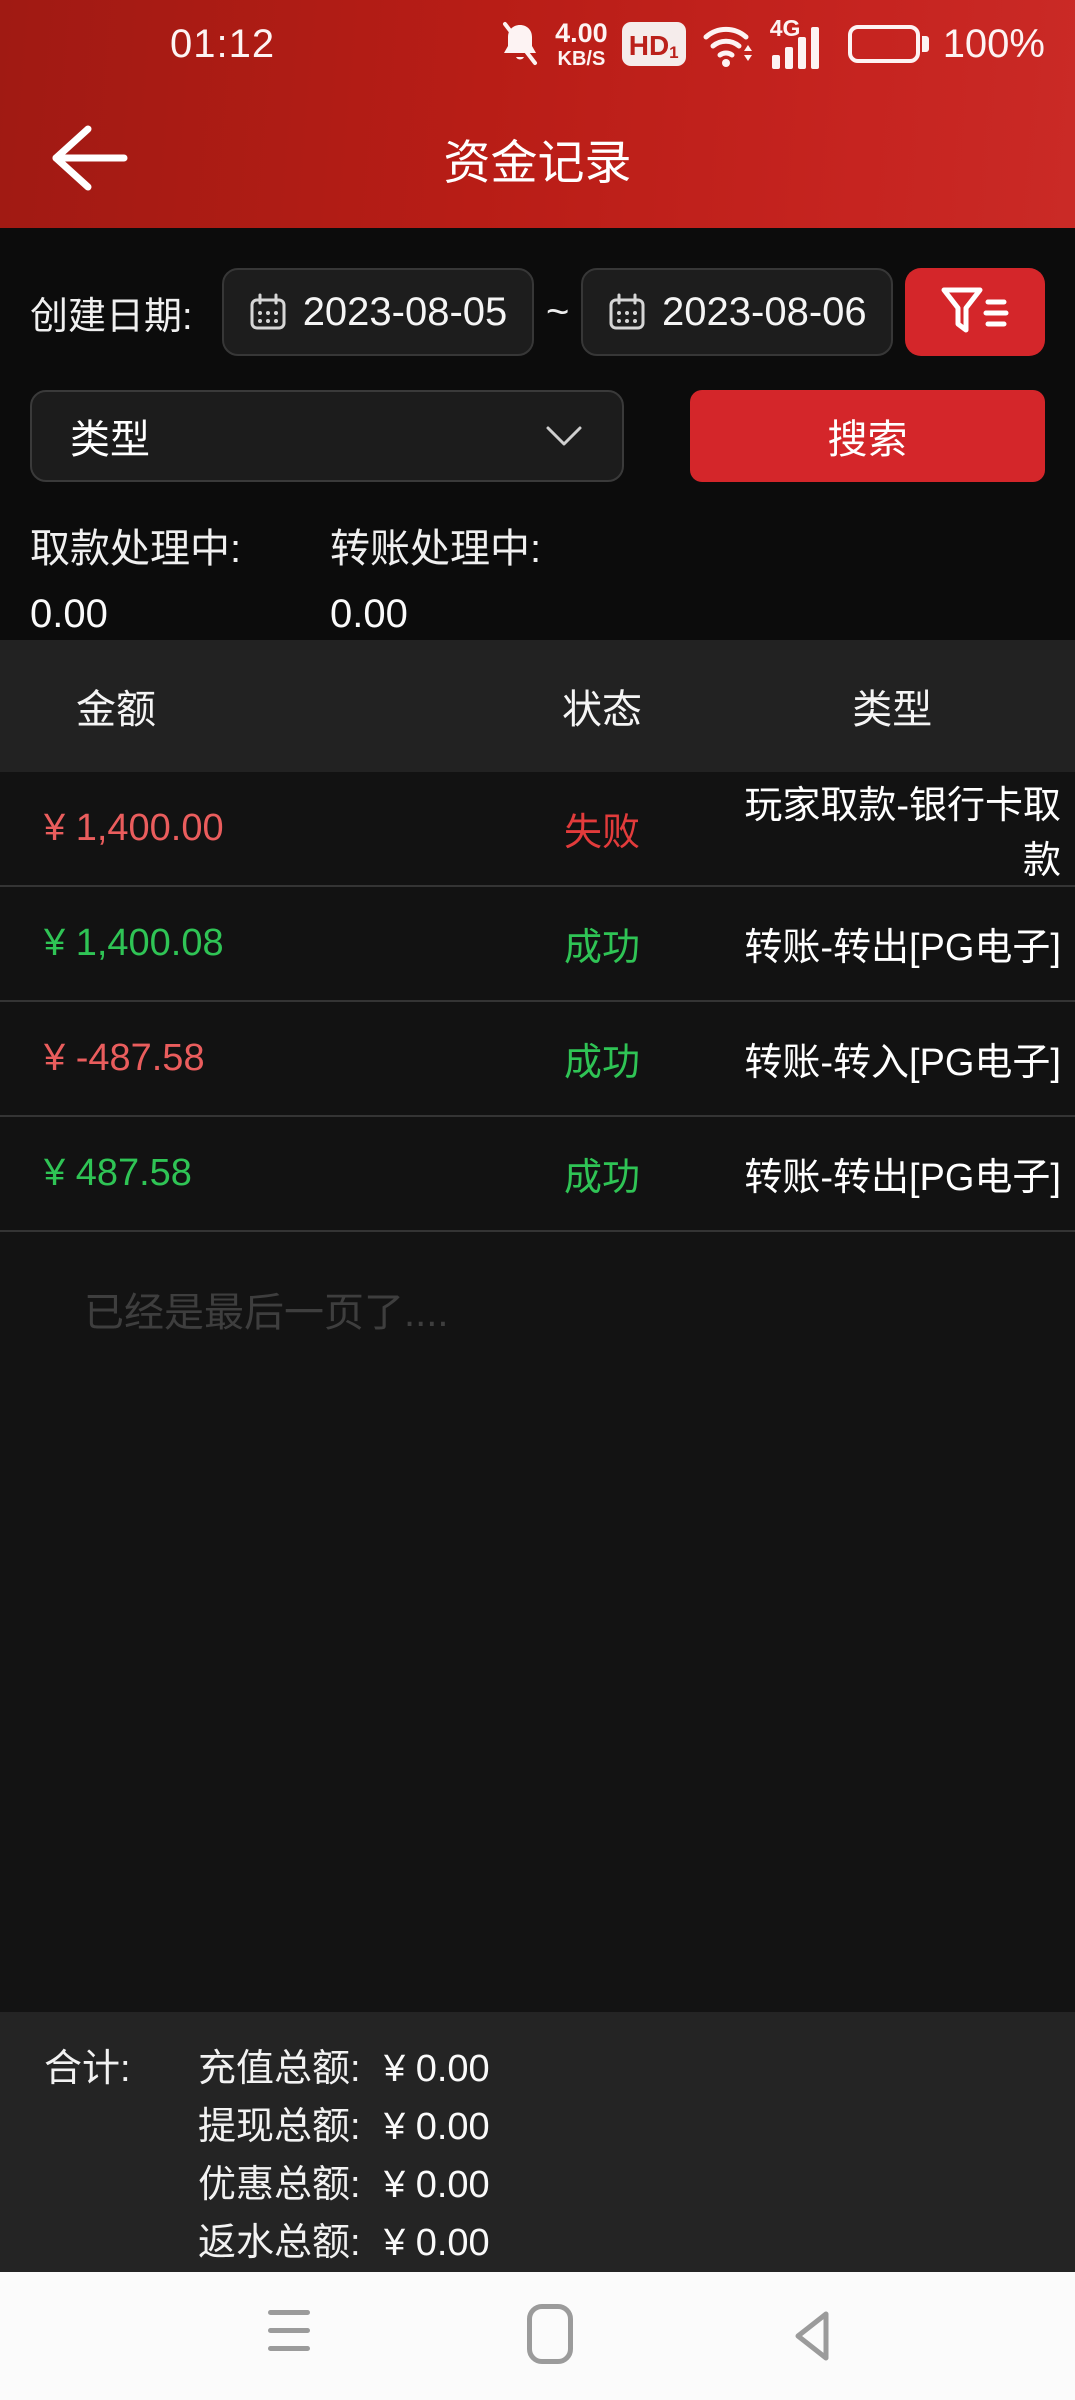  Describe the element at coordinates (728, 44) in the screenshot. I see `wifi-icon` at that location.